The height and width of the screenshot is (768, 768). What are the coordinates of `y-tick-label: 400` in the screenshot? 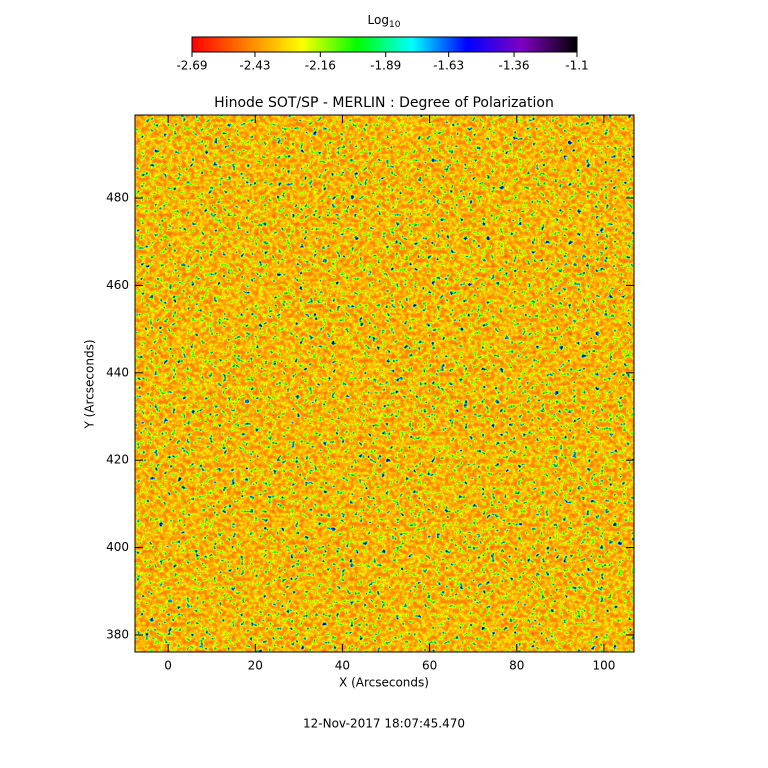 It's located at (117, 547).